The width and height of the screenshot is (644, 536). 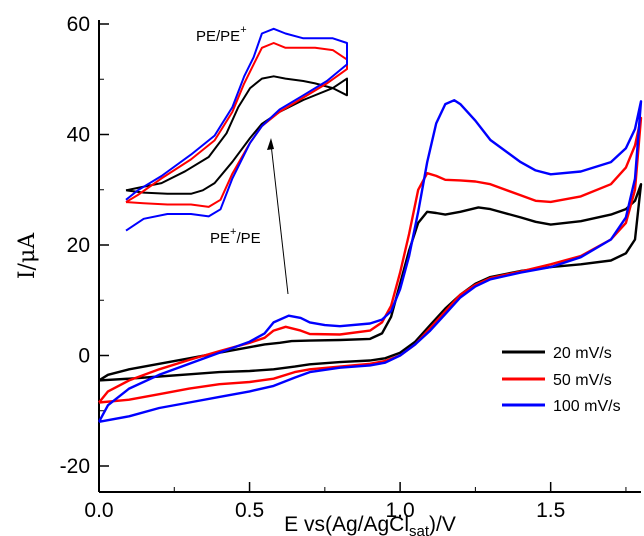 I want to click on y-tick-label: 20, so click(x=78, y=245).